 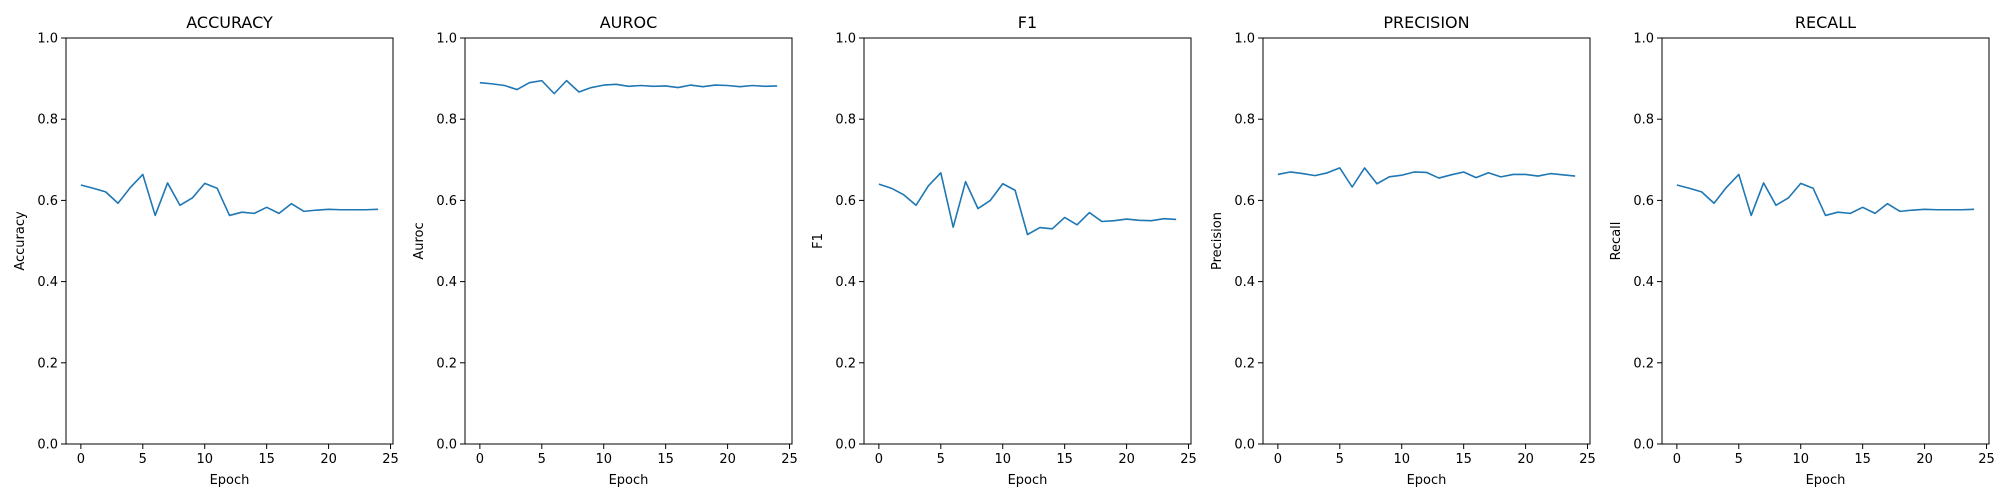 I want to click on y-axis-label: Precision, so click(x=1217, y=241).